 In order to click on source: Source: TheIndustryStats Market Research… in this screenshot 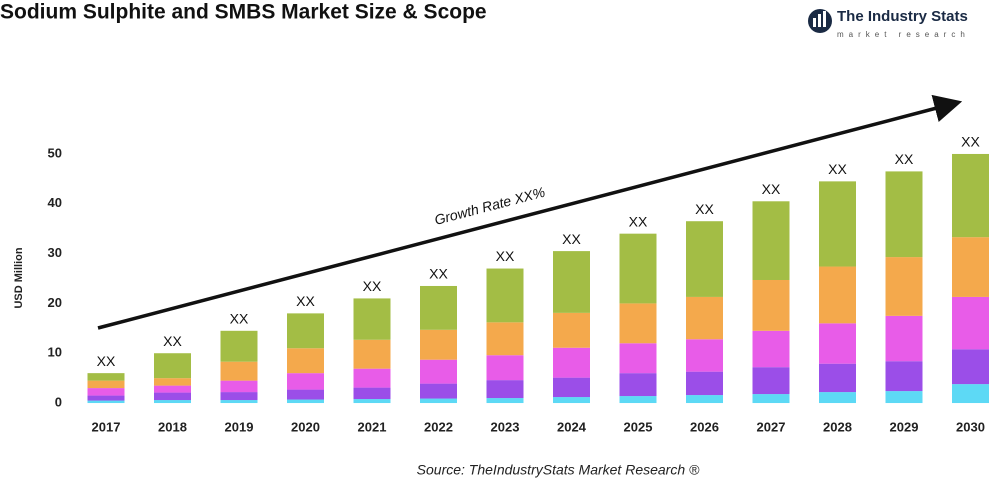, I will do `click(558, 470)`.